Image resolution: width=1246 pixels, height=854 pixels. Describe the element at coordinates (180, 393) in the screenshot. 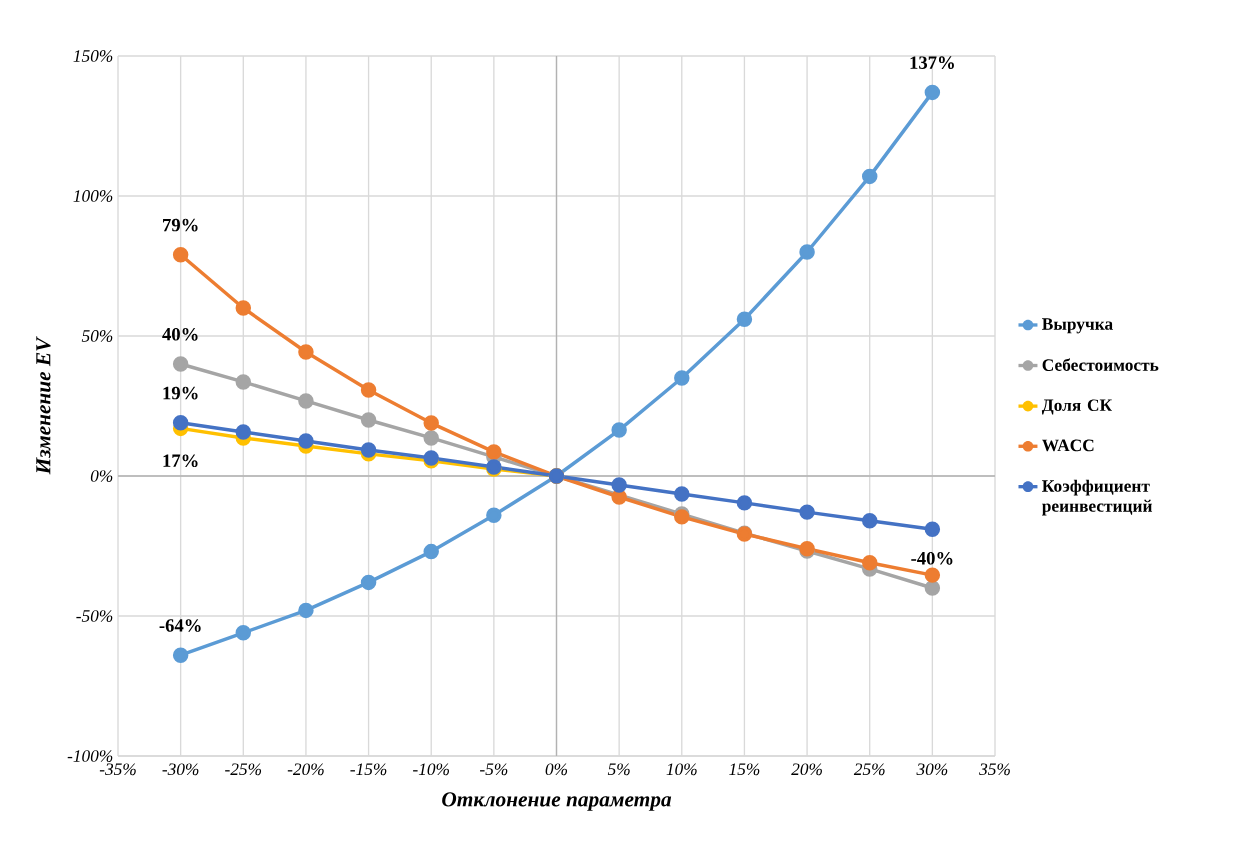

I see `data-label: 19%` at that location.